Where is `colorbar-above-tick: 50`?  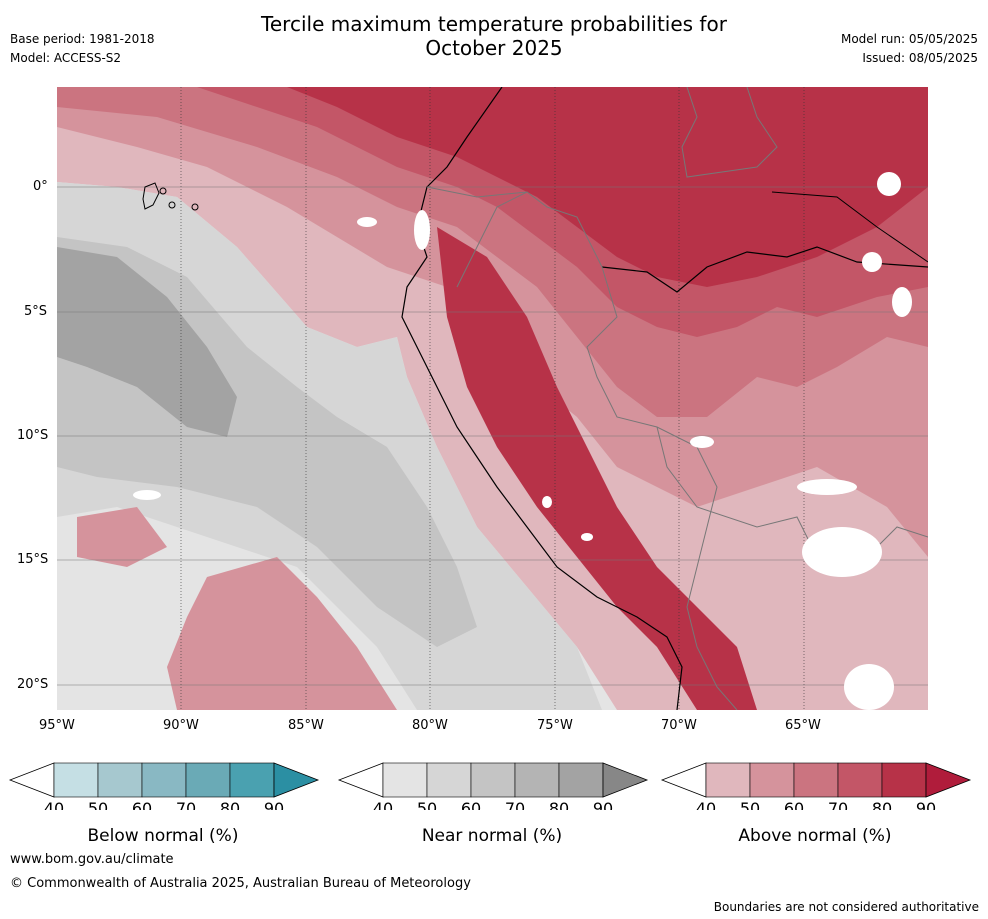
colorbar-above-tick: 50 is located at coordinates (750, 804).